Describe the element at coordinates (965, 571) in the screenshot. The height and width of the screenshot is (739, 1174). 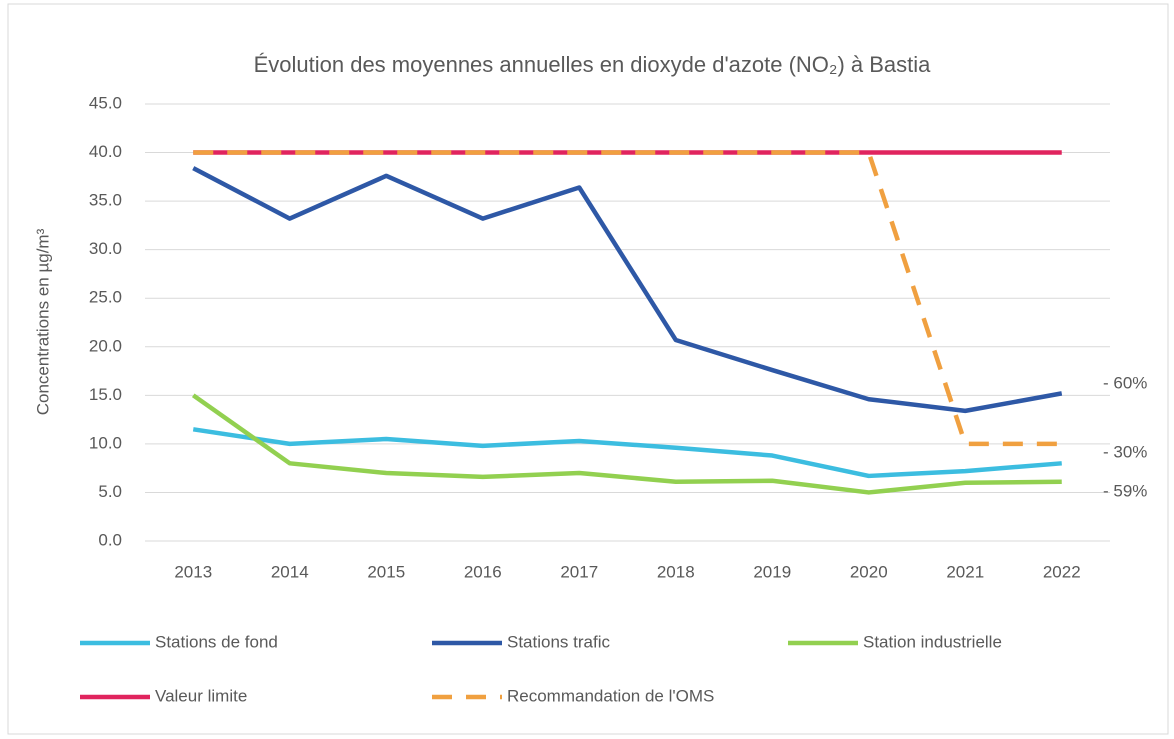
I see `x-tick-label: 2021` at that location.